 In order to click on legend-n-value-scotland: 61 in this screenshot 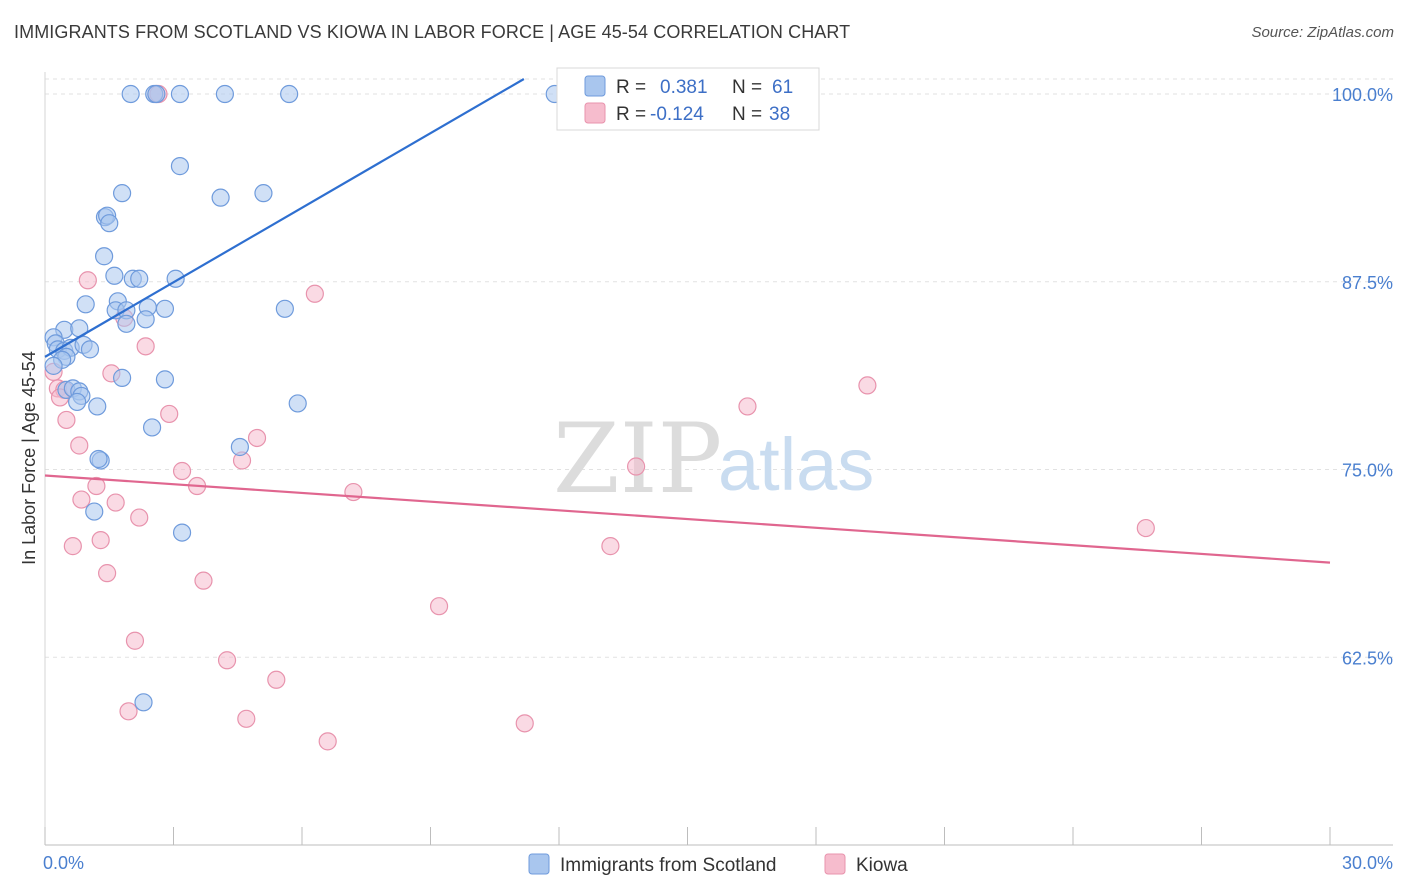, I will do `click(782, 87)`.